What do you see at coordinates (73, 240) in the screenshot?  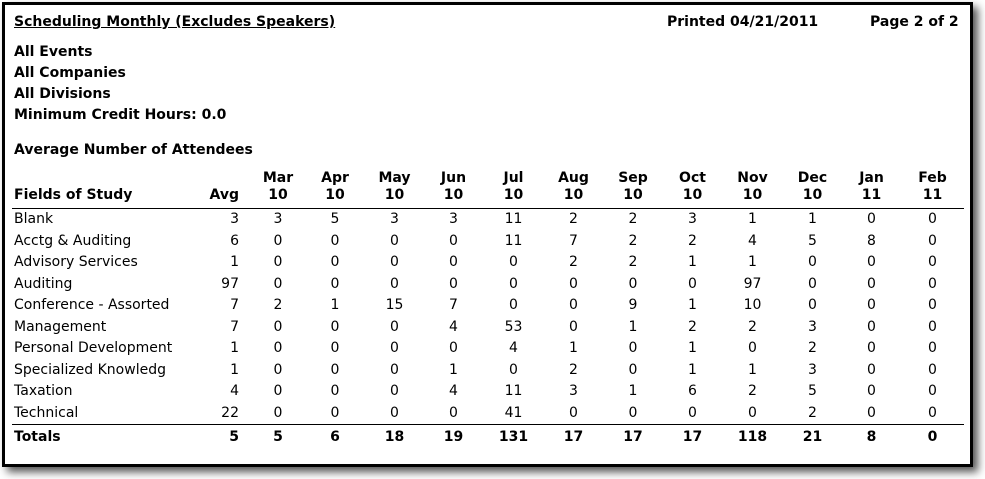 I see `field-of-study: Acctg & Auditing` at bounding box center [73, 240].